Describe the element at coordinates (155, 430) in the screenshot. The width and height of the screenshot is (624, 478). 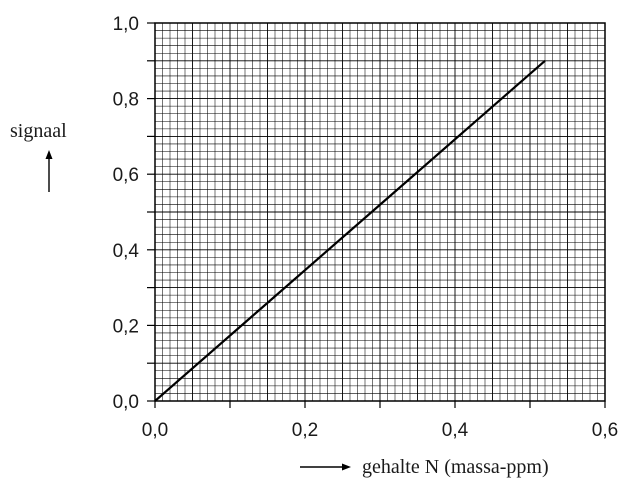
I see `x-tick-label: 0,0` at that location.